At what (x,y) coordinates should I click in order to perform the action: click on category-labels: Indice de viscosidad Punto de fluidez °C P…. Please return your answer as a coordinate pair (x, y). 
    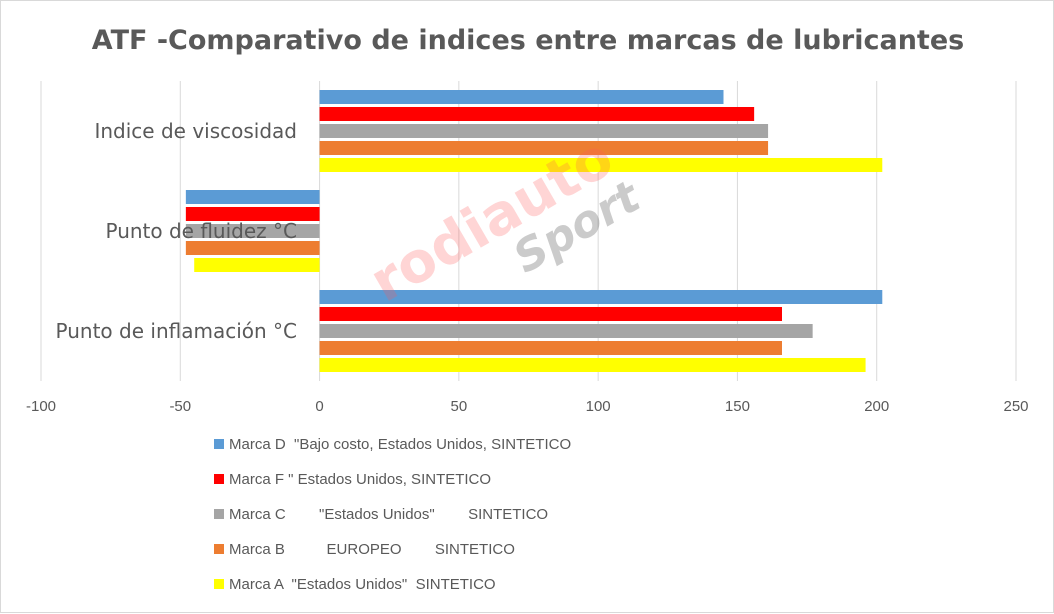
    Looking at the image, I should click on (176, 231).